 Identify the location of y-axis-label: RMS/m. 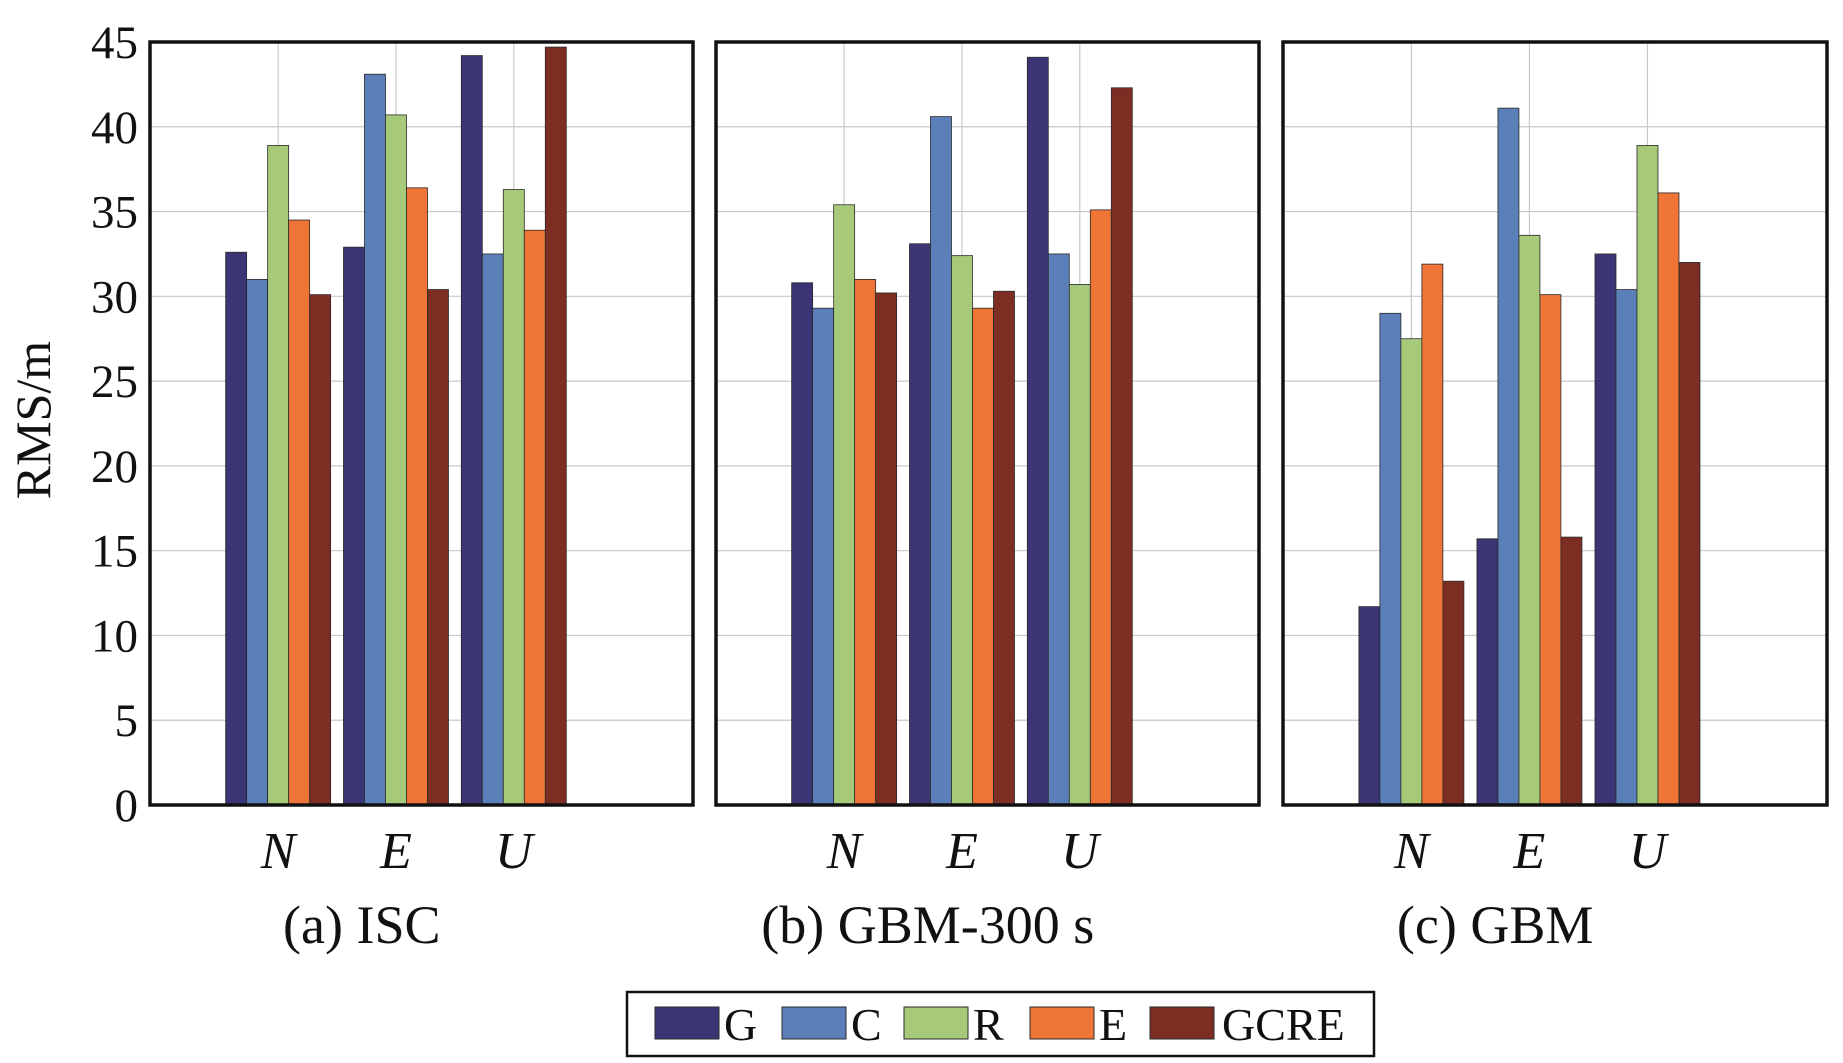
(33, 420).